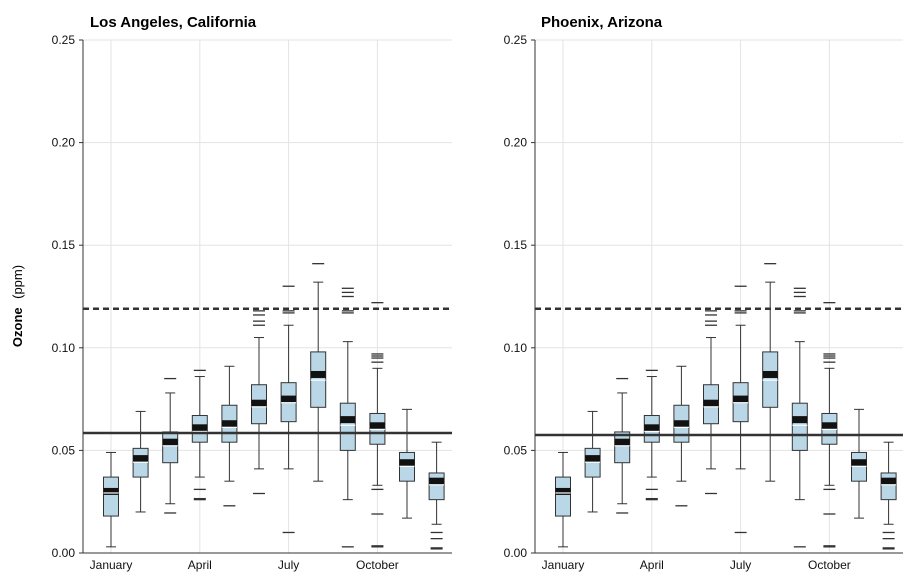 This screenshot has width=905, height=579. I want to click on y-axis-label: Ozone (ppm), so click(17, 306).